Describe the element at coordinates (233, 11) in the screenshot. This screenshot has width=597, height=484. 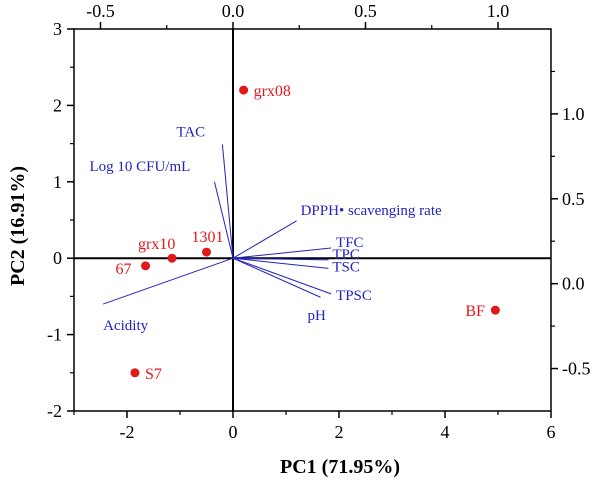
I see `top-tick-label: 0.0` at that location.